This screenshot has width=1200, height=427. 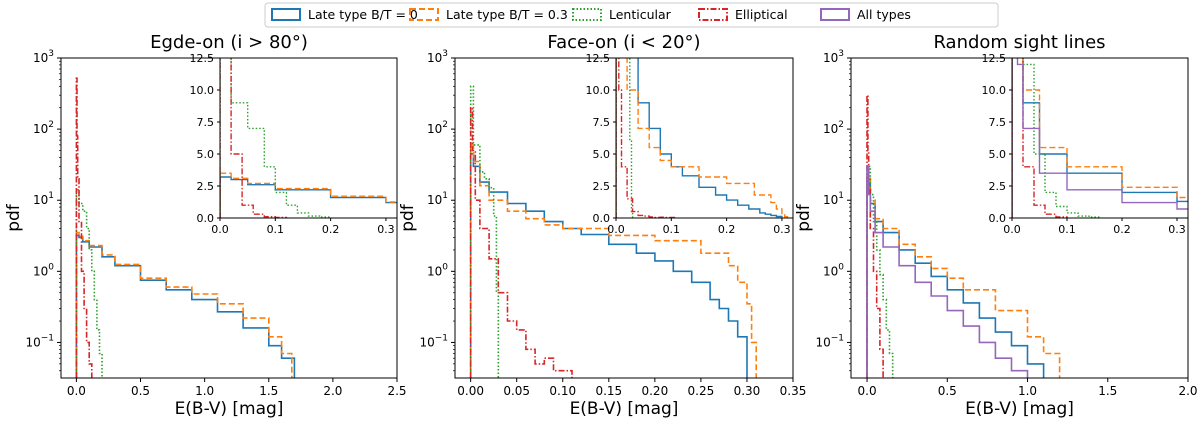 I want to click on legend-label-2: Lenticular, so click(x=640, y=14).